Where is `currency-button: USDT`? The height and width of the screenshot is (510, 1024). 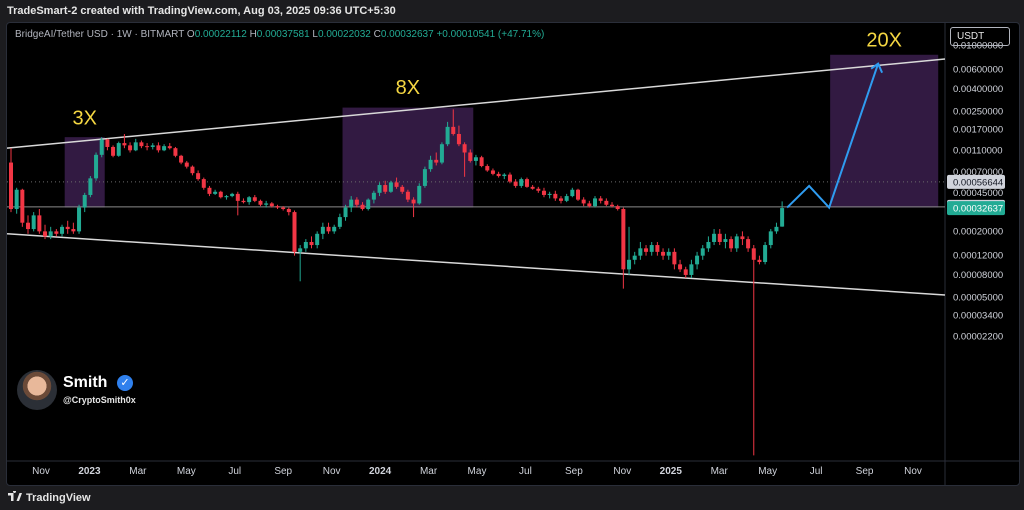 currency-button: USDT is located at coordinates (980, 36).